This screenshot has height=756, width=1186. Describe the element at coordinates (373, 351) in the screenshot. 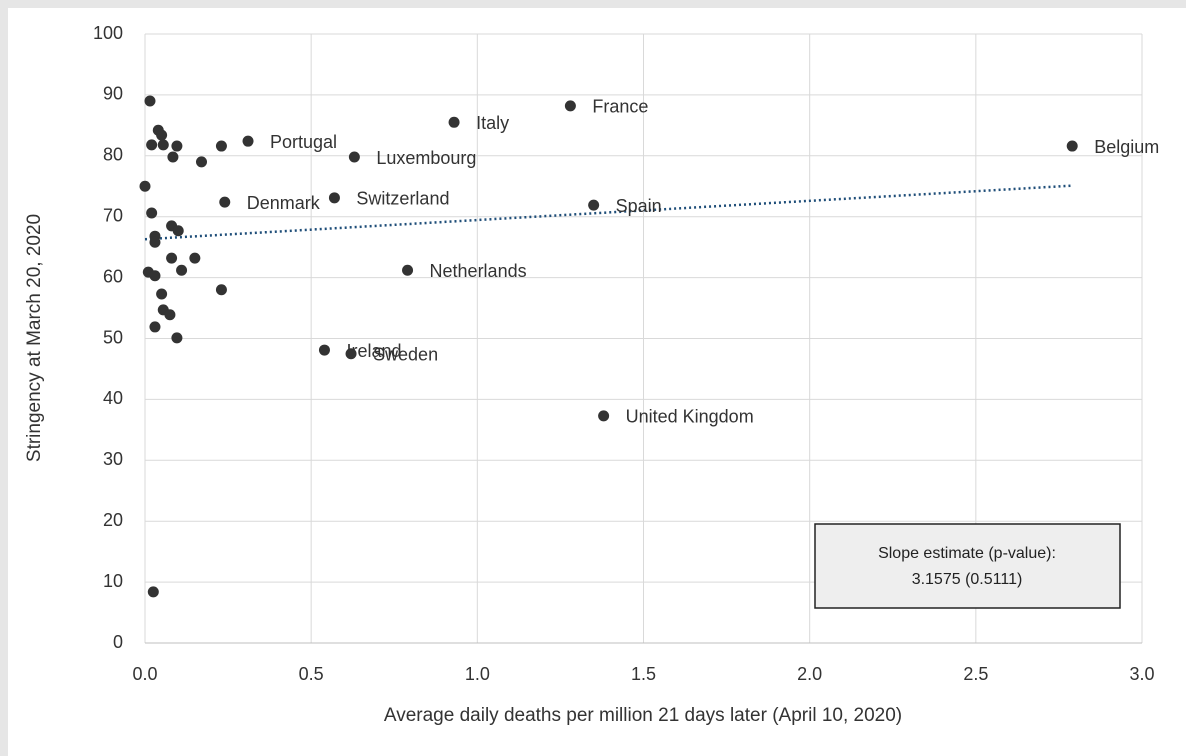

I see `point-label: Ireland` at that location.